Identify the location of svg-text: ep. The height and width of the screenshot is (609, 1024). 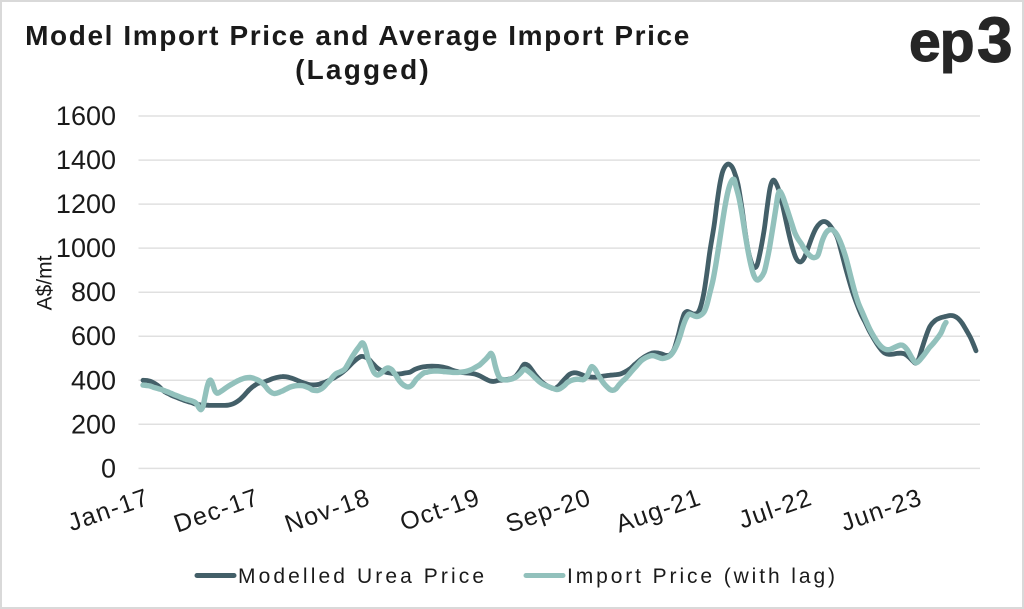
(941, 42).